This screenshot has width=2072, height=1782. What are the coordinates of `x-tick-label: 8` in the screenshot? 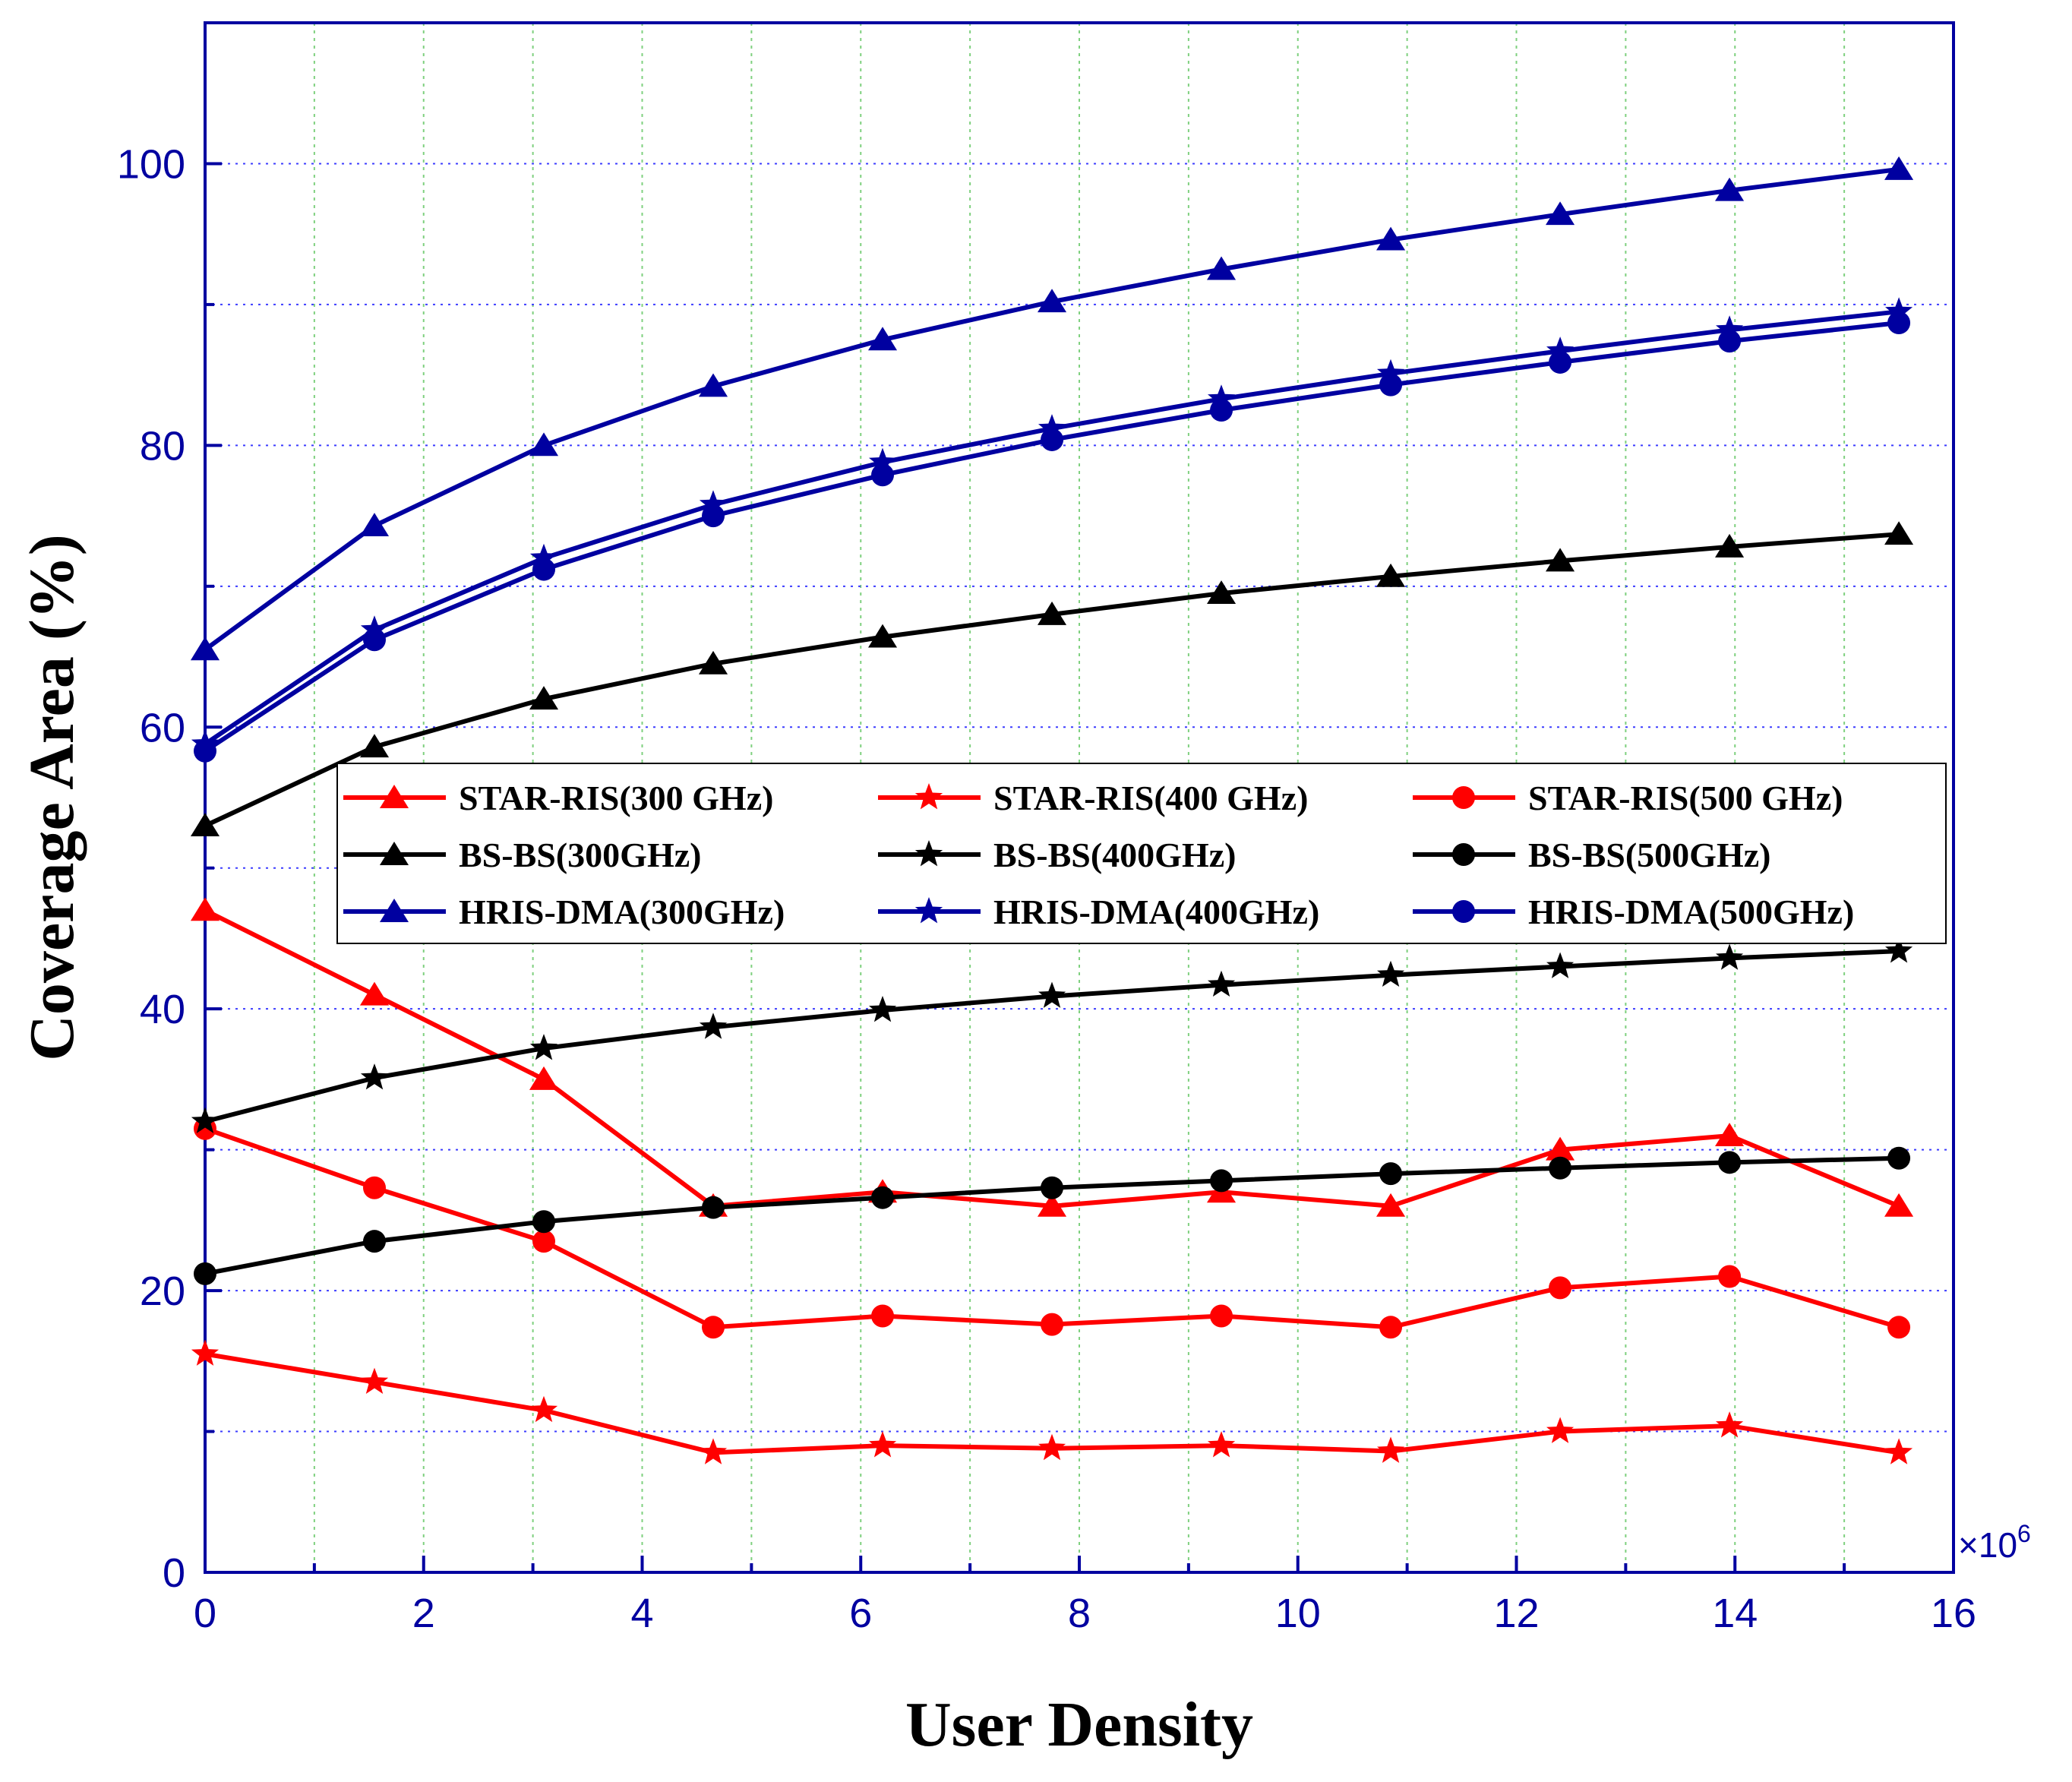 It's located at (1079, 1613).